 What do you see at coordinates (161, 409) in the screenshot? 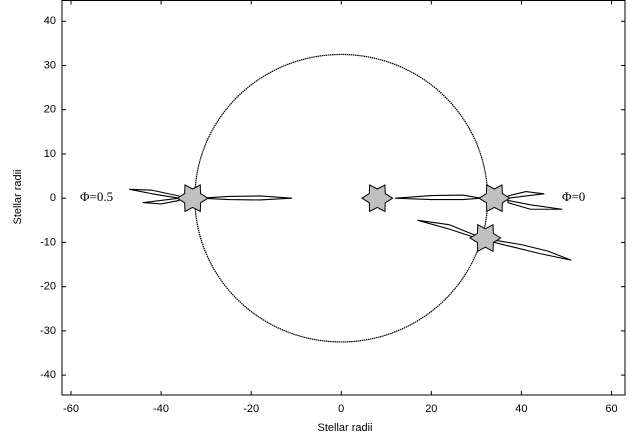
I see `x-tick-label: -40` at bounding box center [161, 409].